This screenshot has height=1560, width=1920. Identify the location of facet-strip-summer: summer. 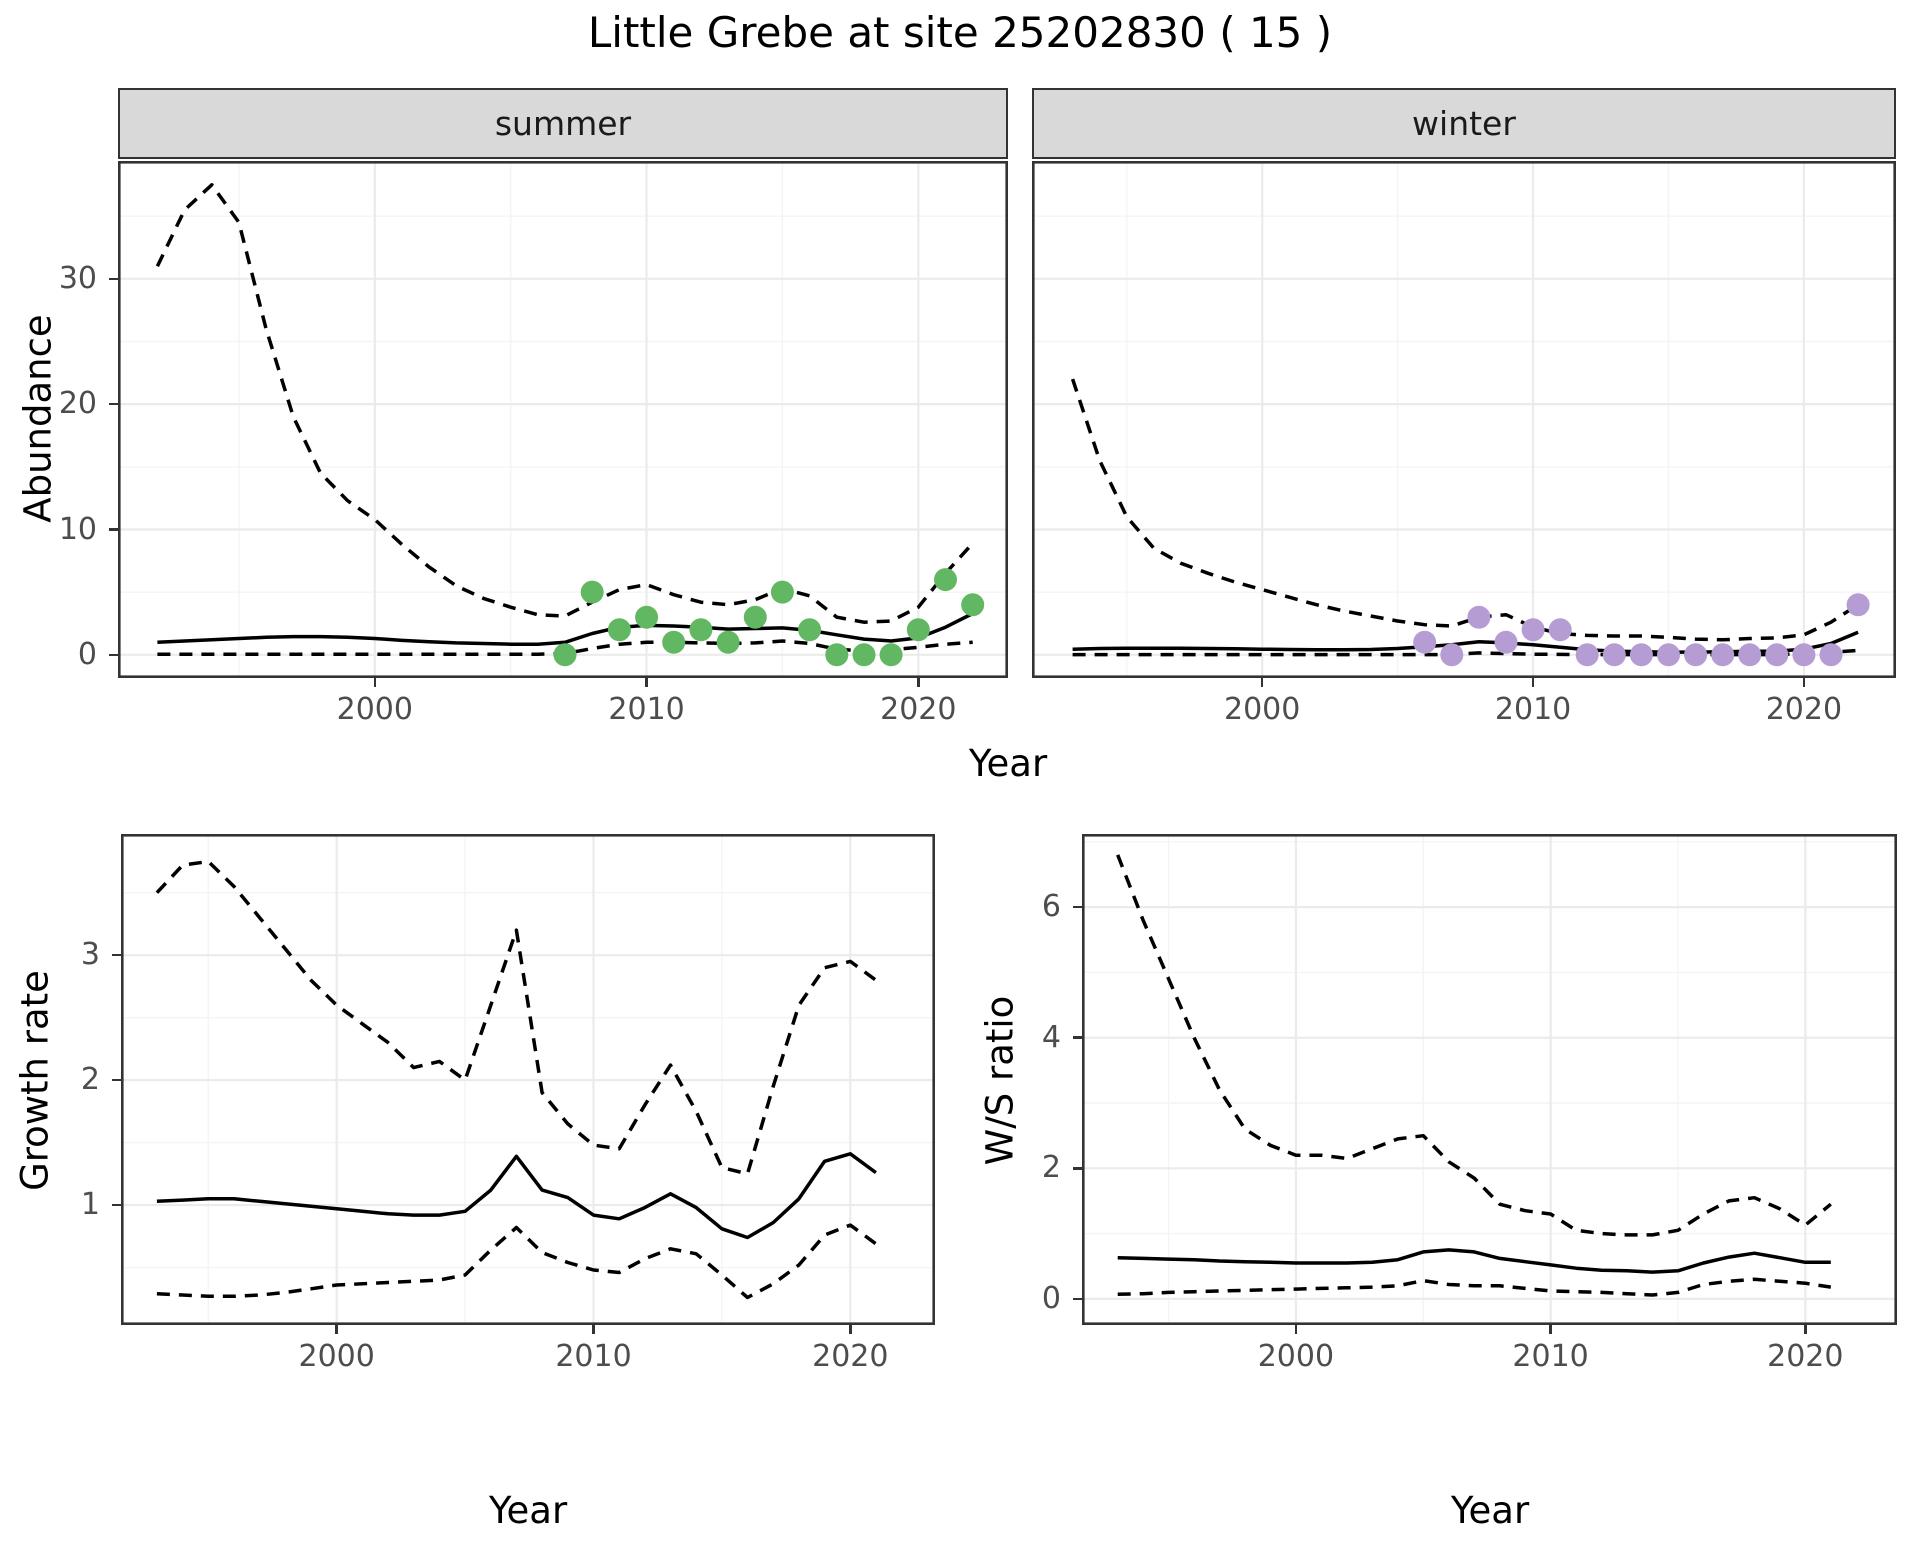
(563, 123).